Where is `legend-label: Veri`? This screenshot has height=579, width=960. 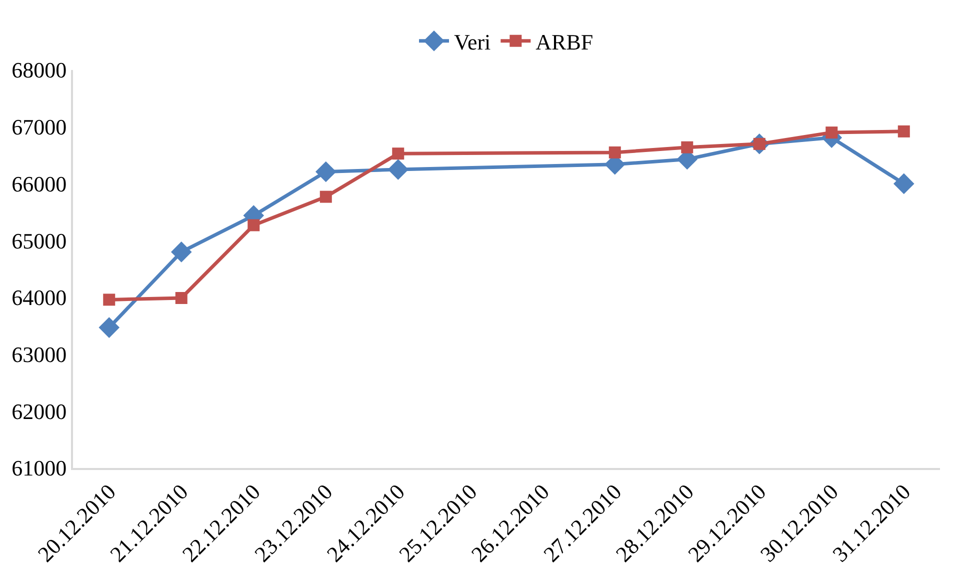
legend-label: Veri is located at coordinates (472, 41).